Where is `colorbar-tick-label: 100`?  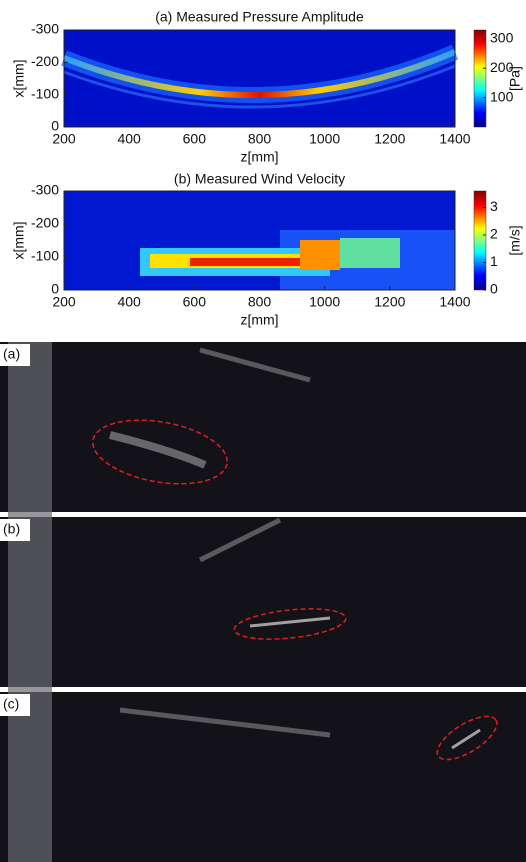 colorbar-tick-label: 100 is located at coordinates (502, 96).